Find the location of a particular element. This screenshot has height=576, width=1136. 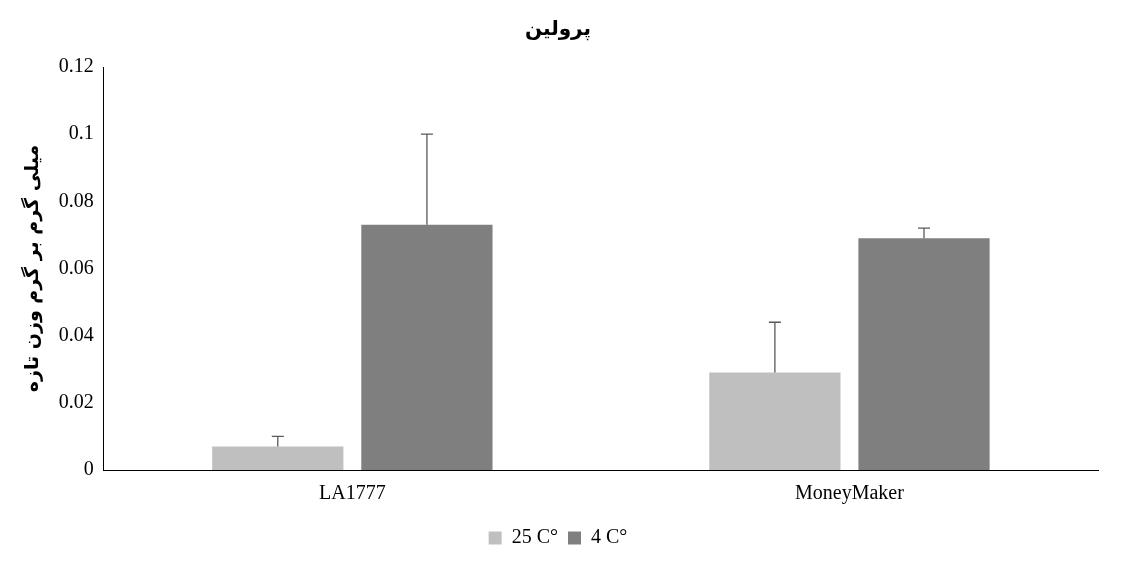

y-tick-label: 0.08 is located at coordinates (76, 199).